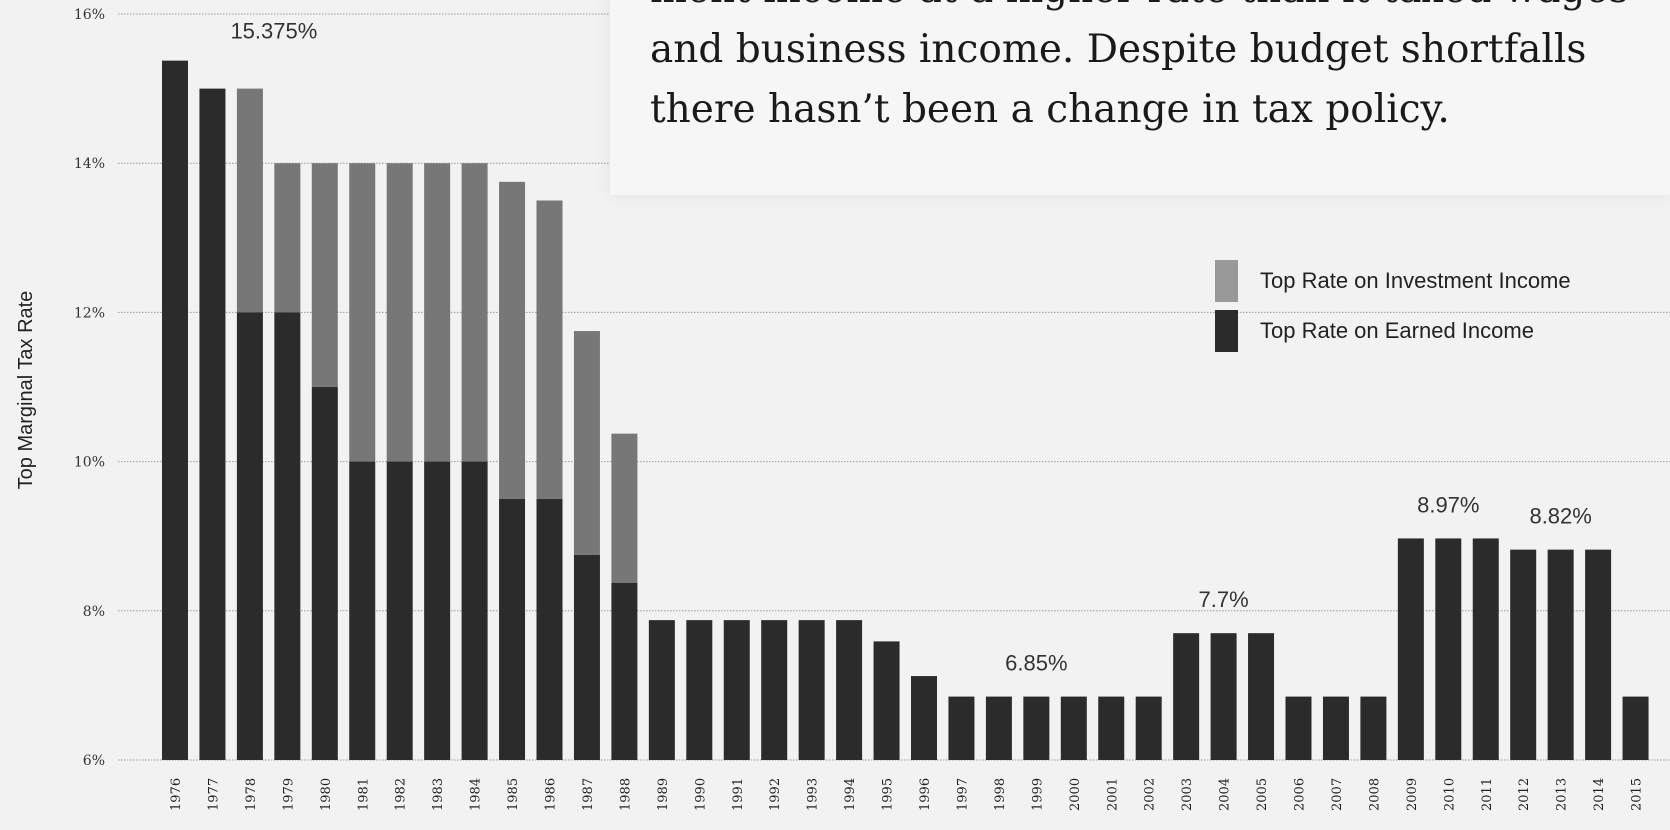 The width and height of the screenshot is (1670, 830). Describe the element at coordinates (1373, 728) in the screenshot. I see `bar-earned-2008` at that location.